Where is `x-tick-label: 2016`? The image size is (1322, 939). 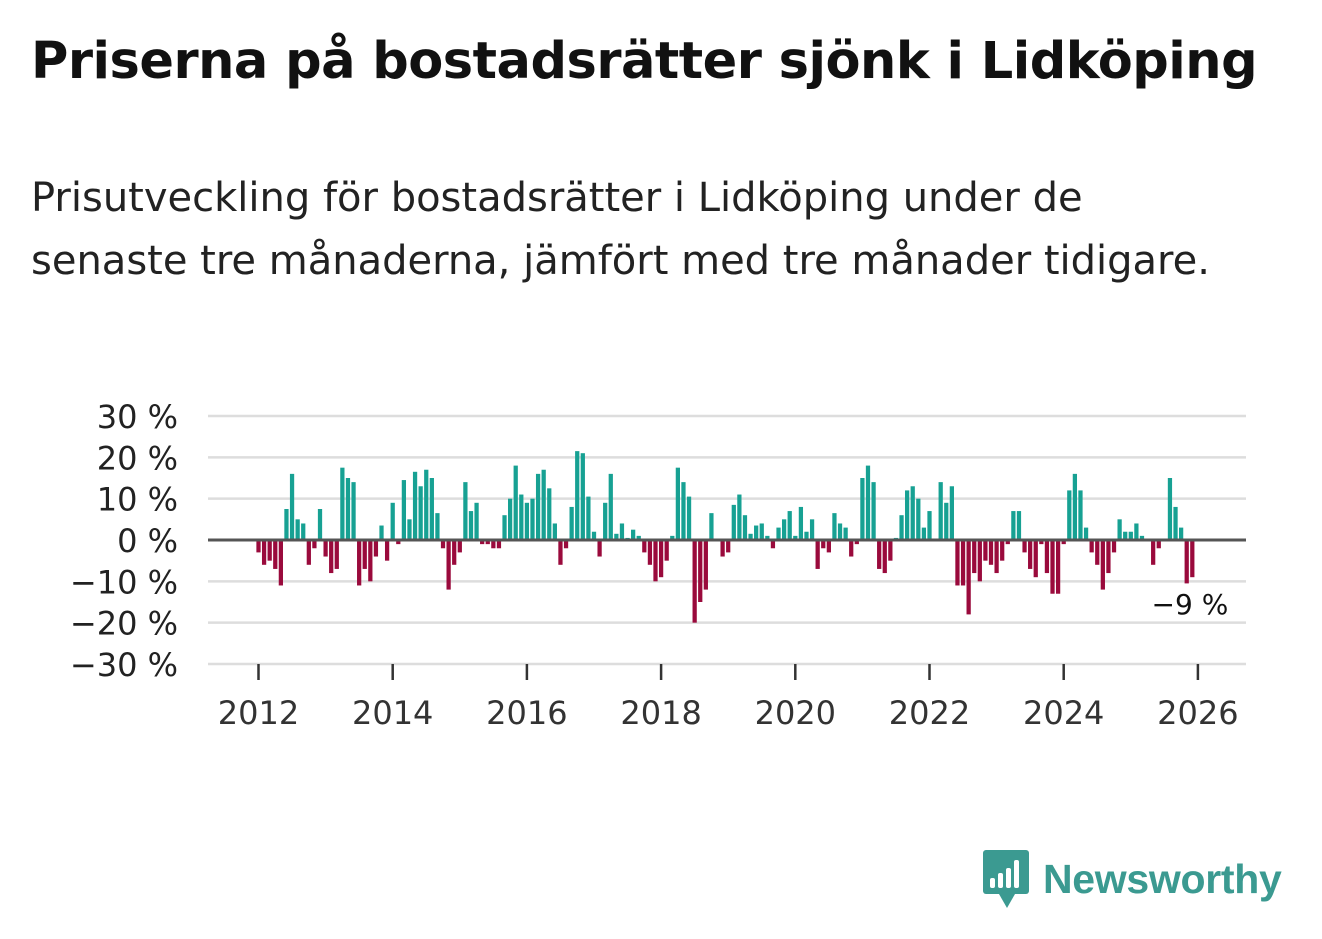 x-tick-label: 2016 is located at coordinates (526, 713).